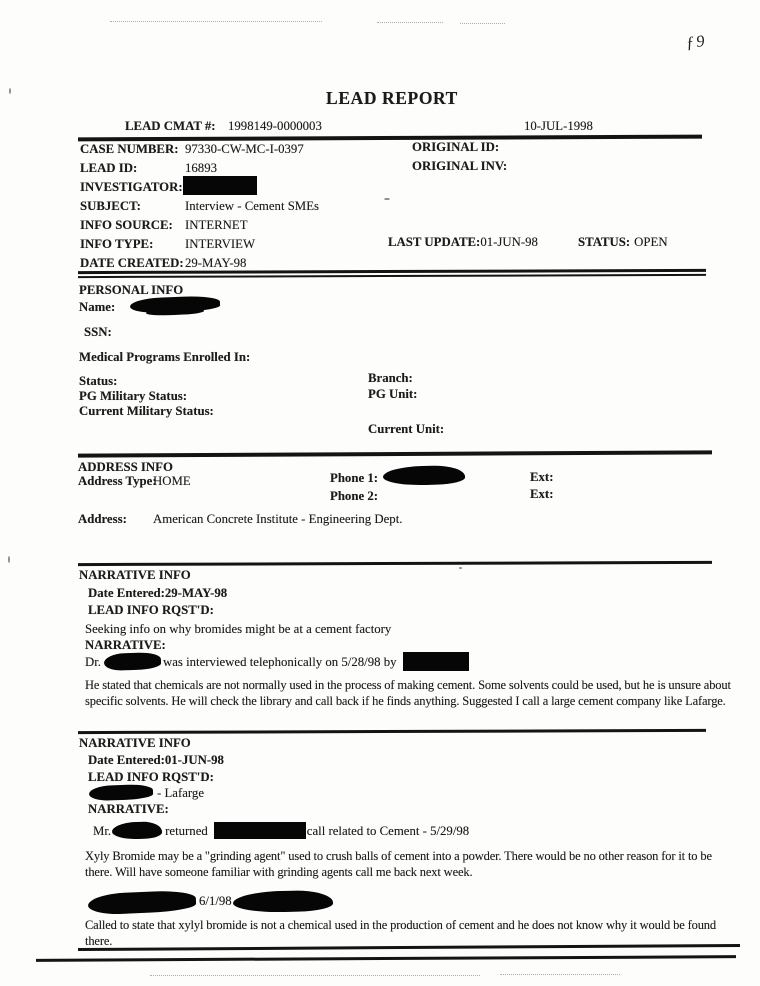  Describe the element at coordinates (216, 225) in the screenshot. I see `info-source-value: INTERNET` at that location.